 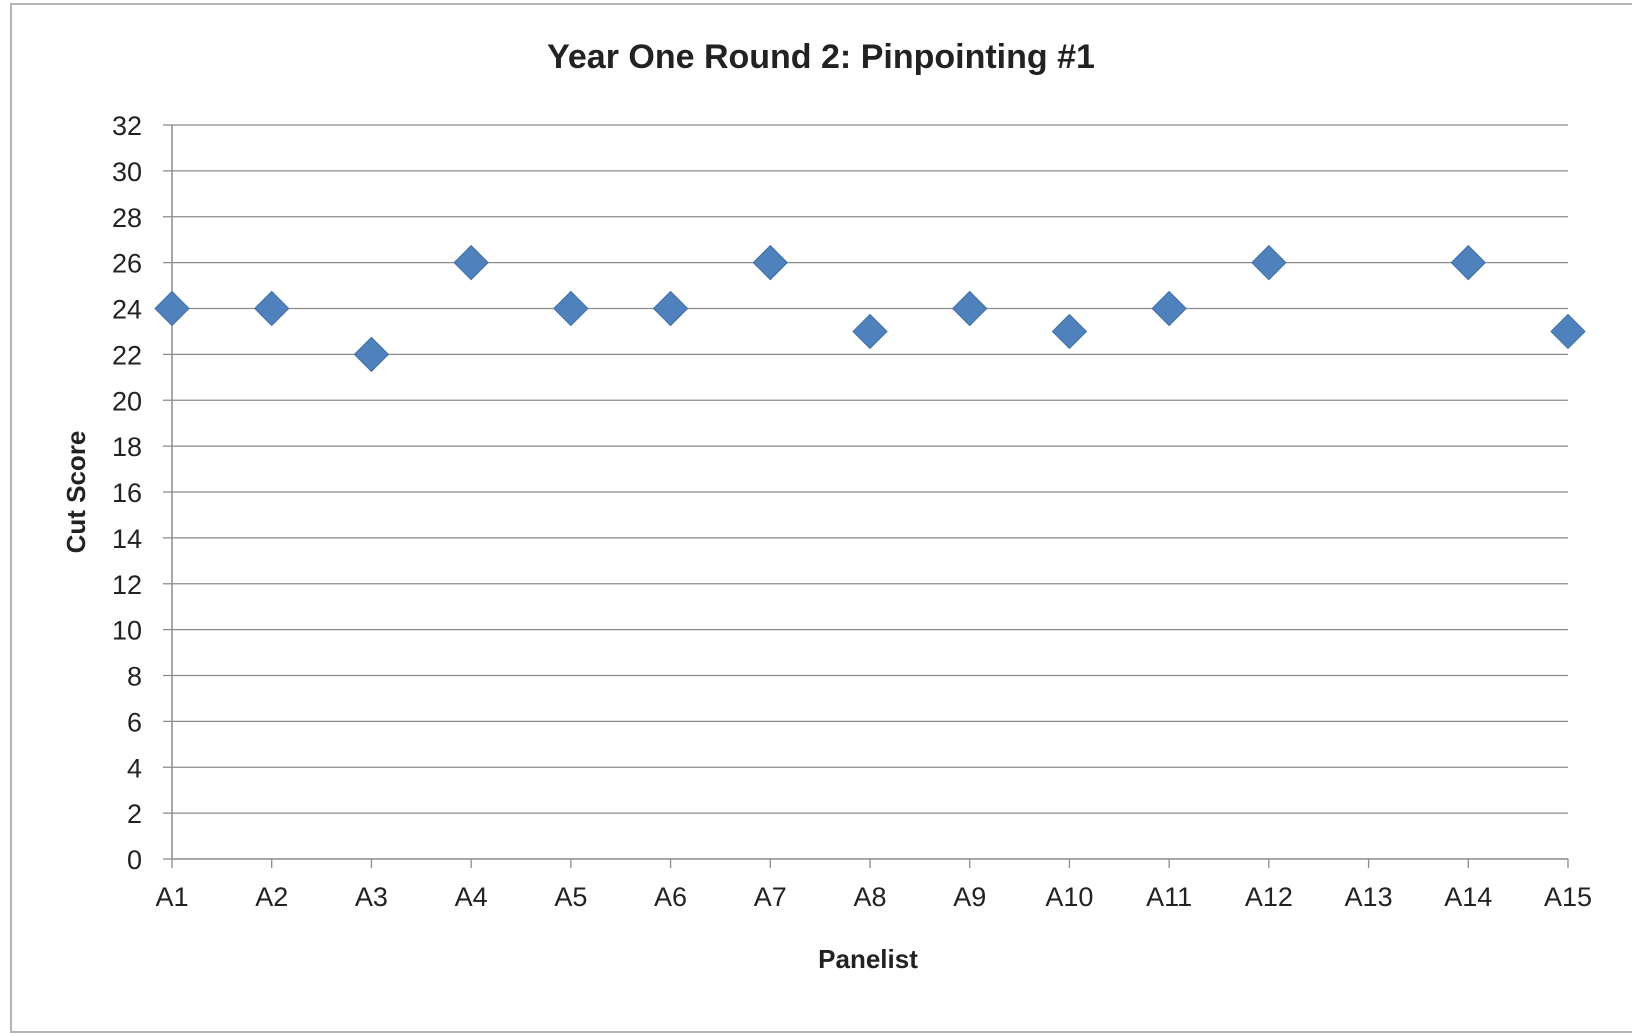 I want to click on y-tick-label: 8, so click(x=134, y=677).